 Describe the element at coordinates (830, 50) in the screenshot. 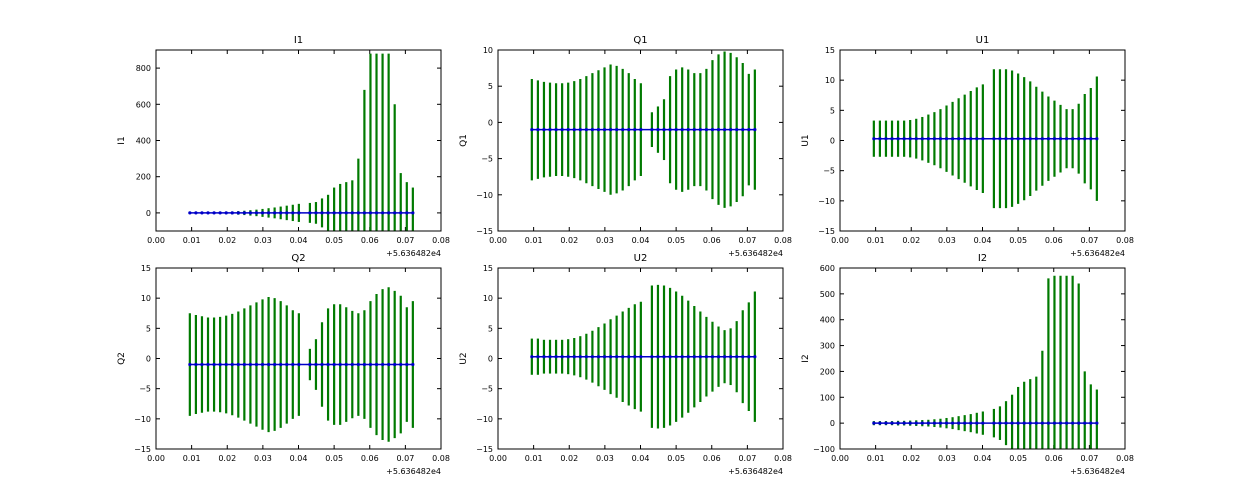

I see `y-tick-label: 15` at that location.